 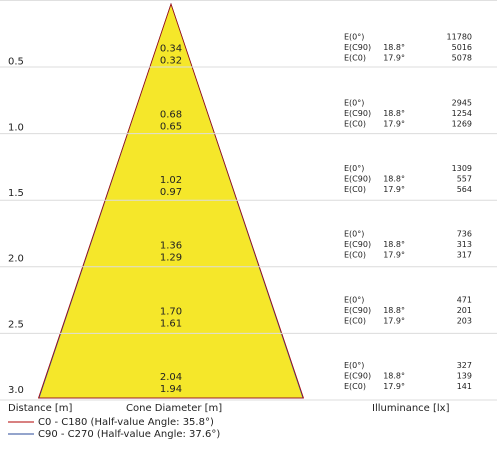 I want to click on diameter-c90-label: 0.65, so click(x=171, y=126).